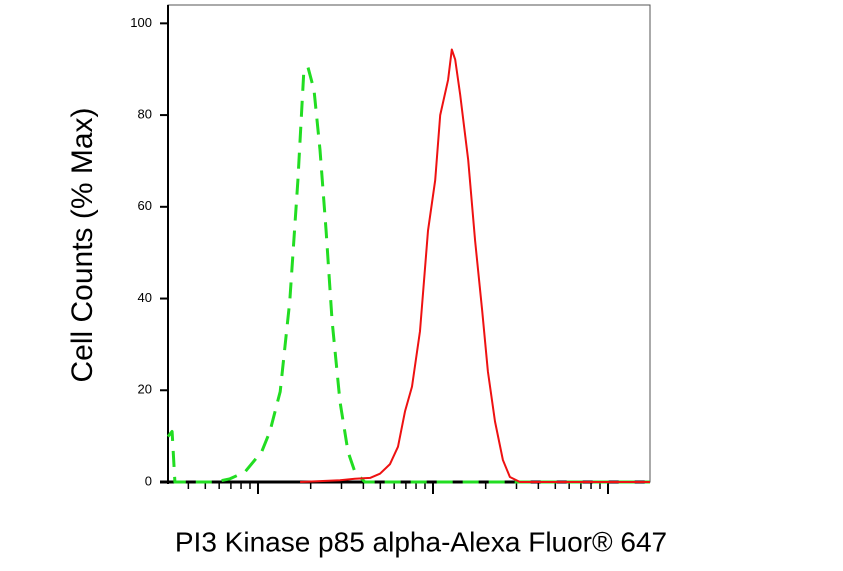 This screenshot has height=571, width=843. I want to click on y-tick-label: 100, so click(141, 22).